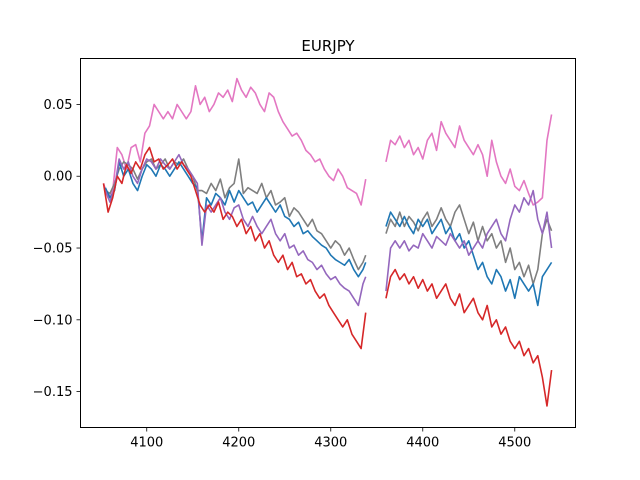 This screenshot has width=640, height=480. Describe the element at coordinates (514, 443) in the screenshot. I see `x-tick-label: 4500` at that location.